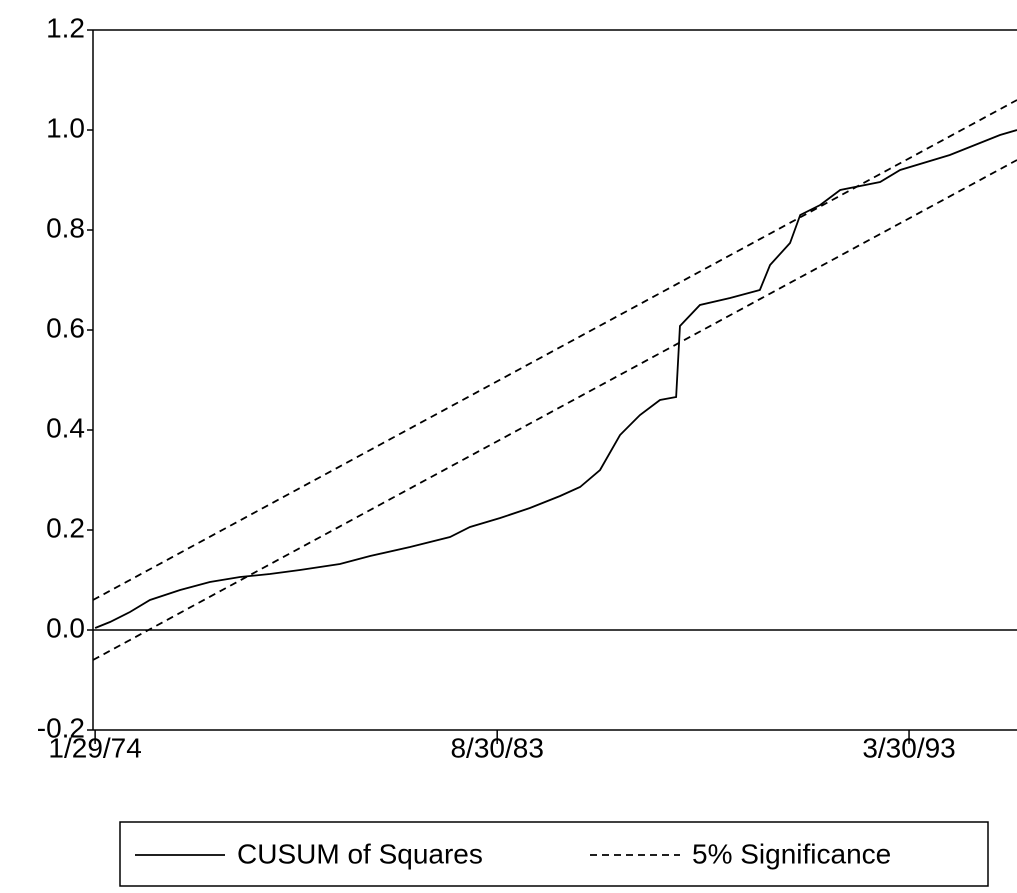 This screenshot has height=893, width=1017. What do you see at coordinates (65, 127) in the screenshot?
I see `y-tick-label: 1.0` at bounding box center [65, 127].